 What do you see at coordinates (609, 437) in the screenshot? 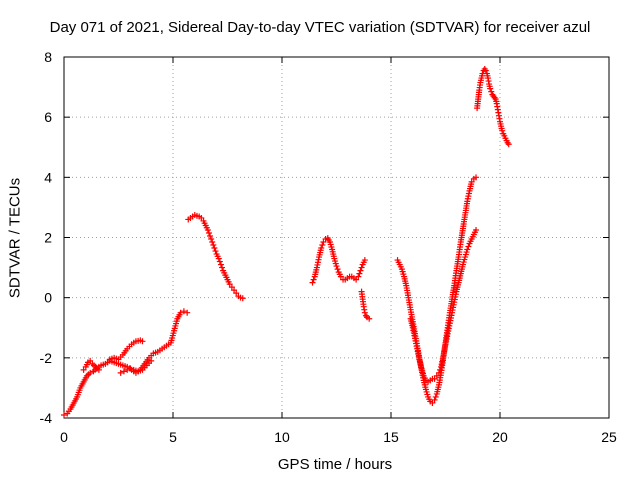
I see `x-tick-label: 25` at bounding box center [609, 437].